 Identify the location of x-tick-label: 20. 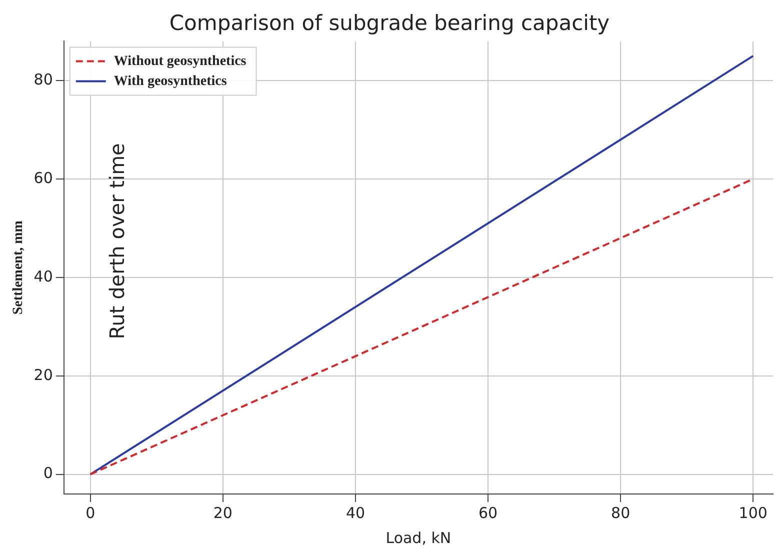
(222, 513).